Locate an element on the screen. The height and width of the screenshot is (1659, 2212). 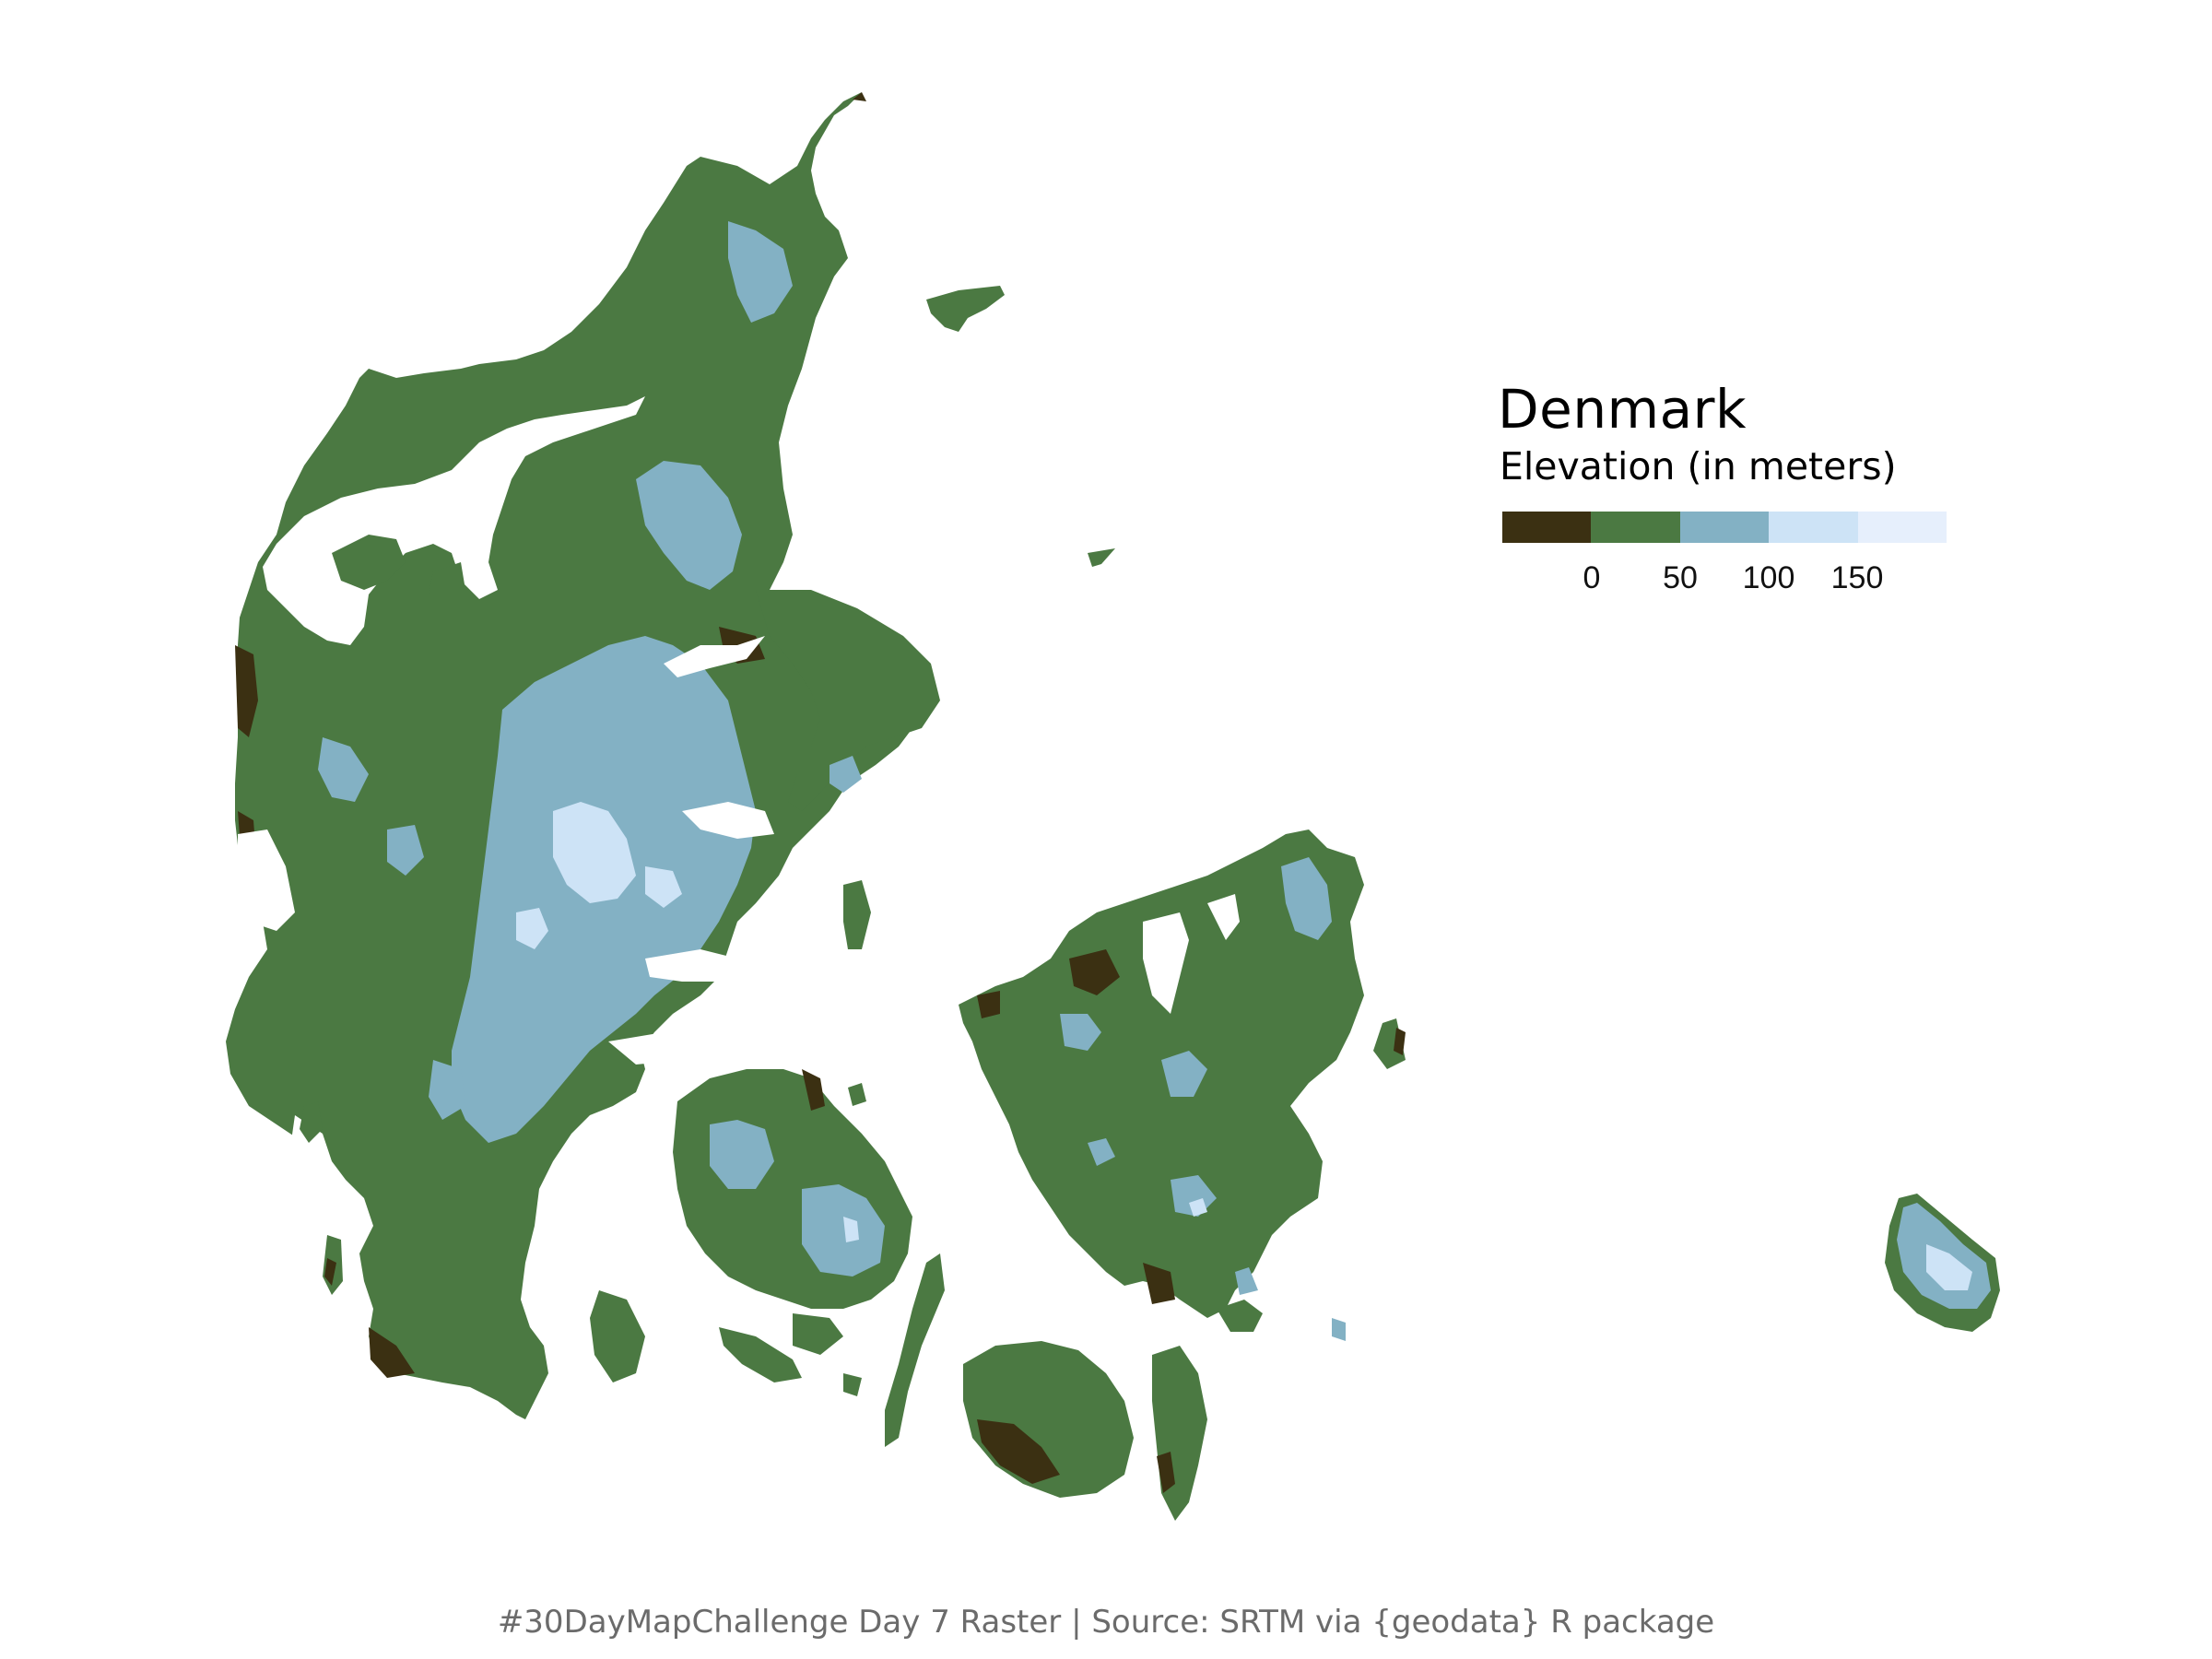
legend-tick: 50 is located at coordinates (1680, 577).